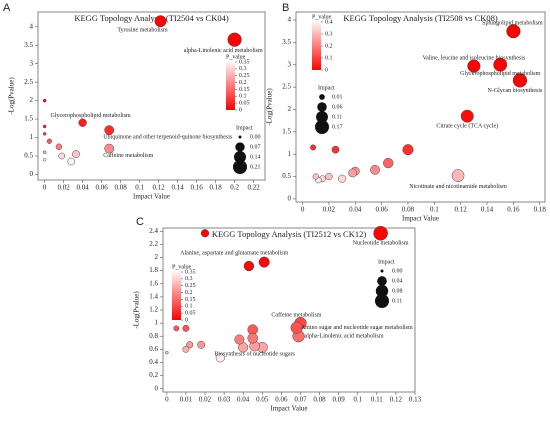 This screenshot has height=434, width=550. Describe the element at coordinates (244, 104) in the screenshot. I see `colorbar-label: 0.05` at that location.